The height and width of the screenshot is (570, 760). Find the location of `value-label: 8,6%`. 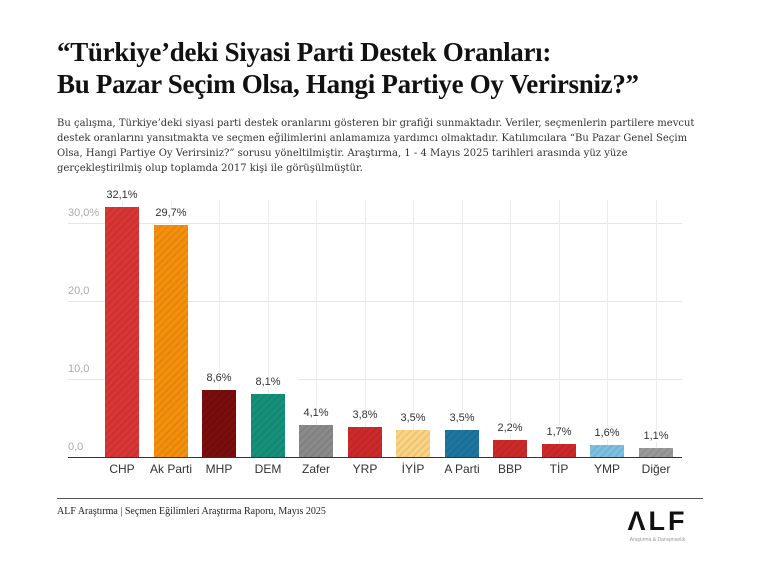

value-label: 8,6% is located at coordinates (219, 378).